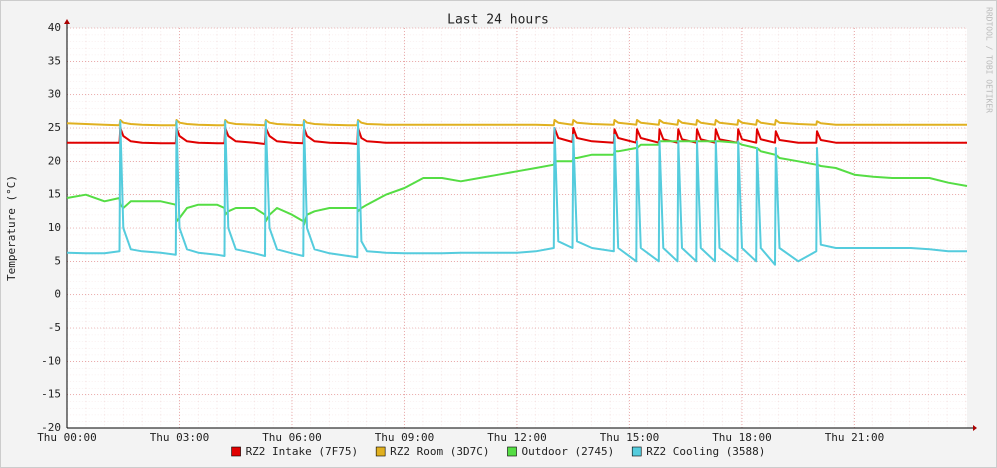 This screenshot has width=997, height=468. What do you see at coordinates (180, 437) in the screenshot?
I see `x-tick-label: Thu 03:00` at bounding box center [180, 437].